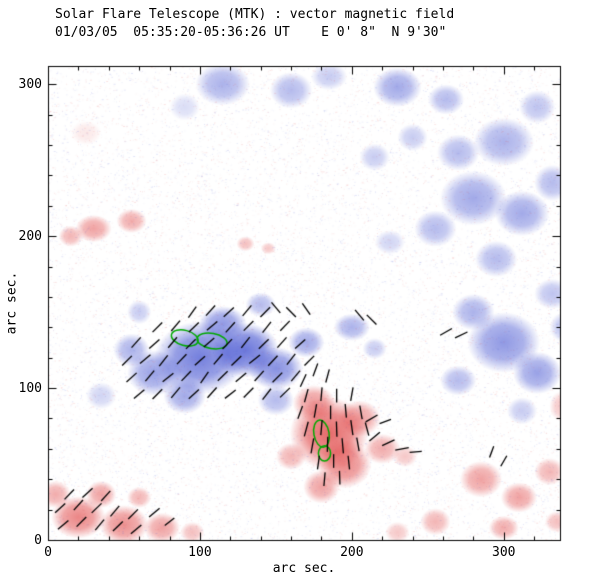 The image size is (612, 585). What do you see at coordinates (48, 552) in the screenshot?
I see `x-tick-label: 0` at bounding box center [48, 552].